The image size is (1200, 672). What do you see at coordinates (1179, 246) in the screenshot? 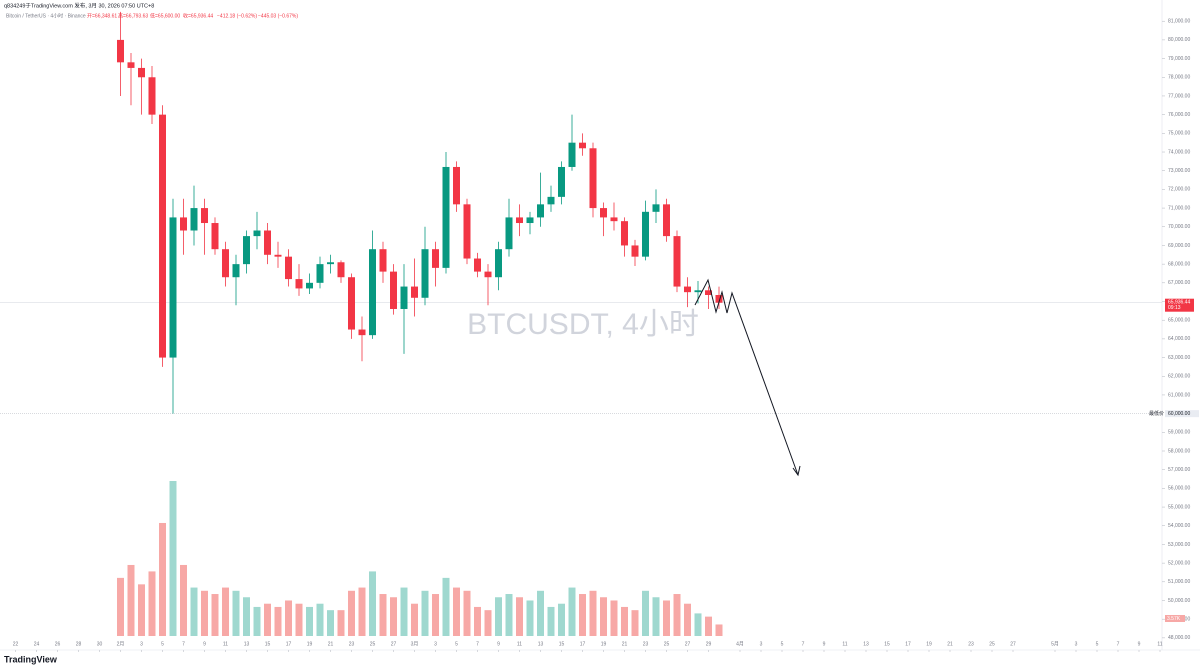
I see `y-tick-label: 69,000.00` at bounding box center [1179, 246].